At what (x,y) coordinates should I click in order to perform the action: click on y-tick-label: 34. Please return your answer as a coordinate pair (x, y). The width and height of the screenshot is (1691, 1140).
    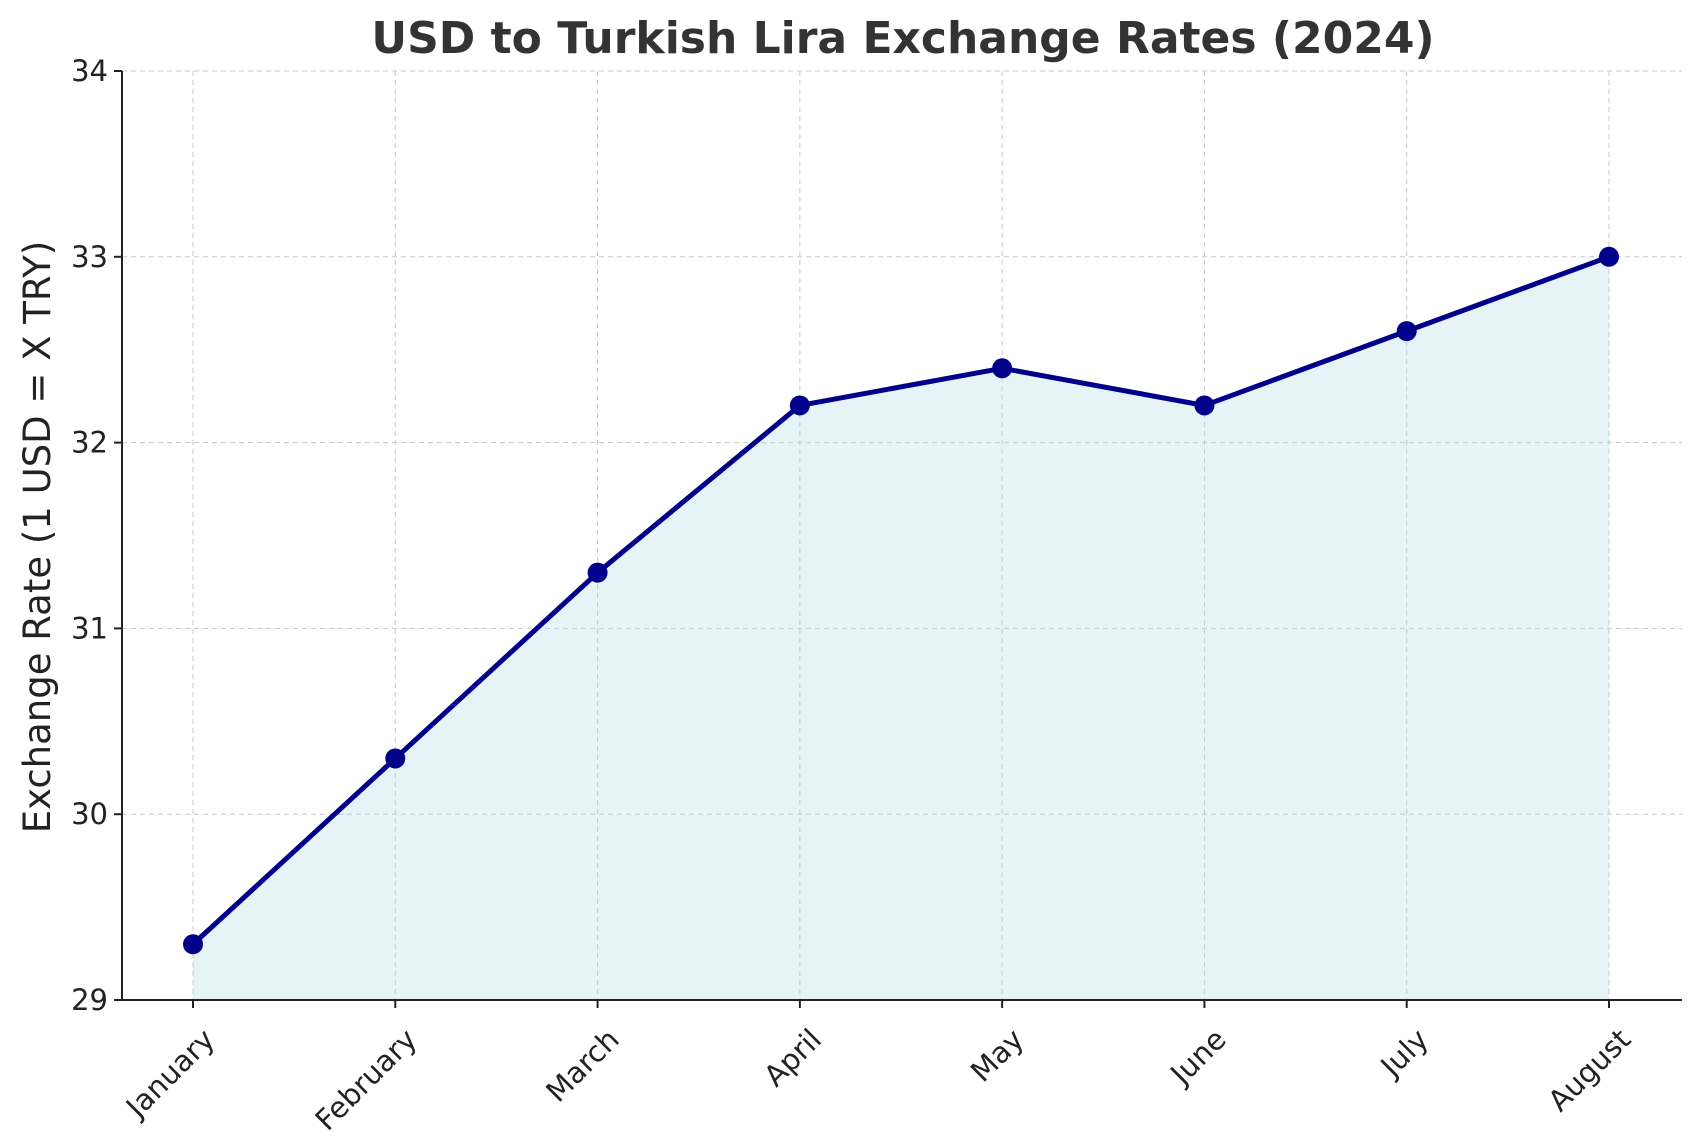
    Looking at the image, I should click on (89, 71).